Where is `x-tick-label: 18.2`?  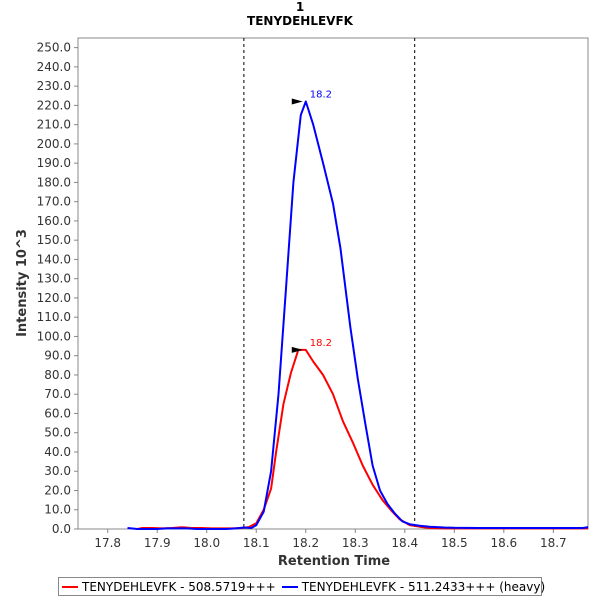 x-tick-label: 18.2 is located at coordinates (305, 543).